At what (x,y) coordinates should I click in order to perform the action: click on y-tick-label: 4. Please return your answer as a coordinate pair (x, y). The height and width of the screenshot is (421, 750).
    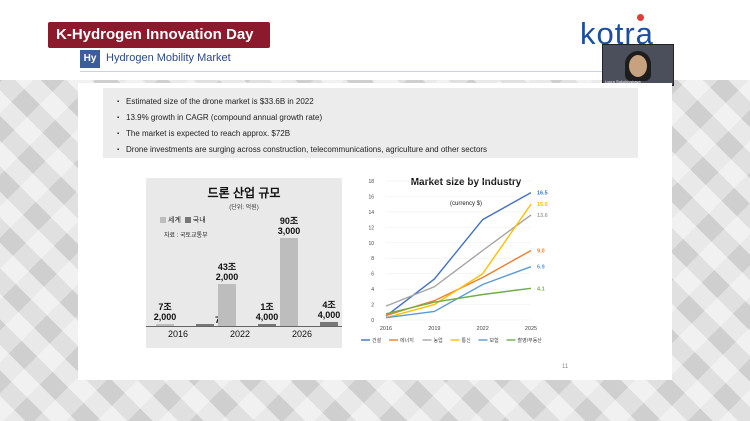
    Looking at the image, I should click on (372, 290).